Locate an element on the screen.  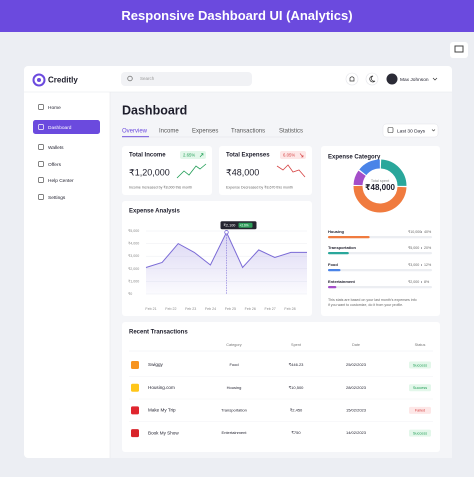
date-filter-label: Last 30 Days is located at coordinates (411, 131).